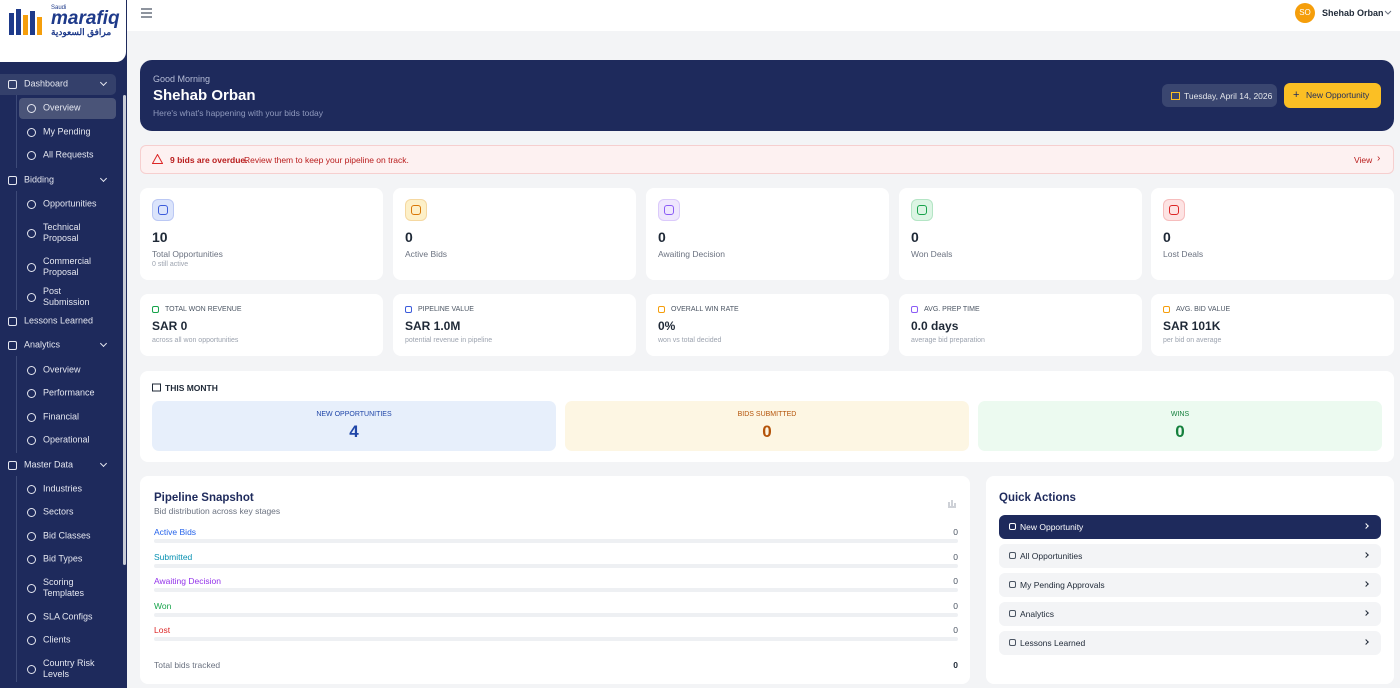 The image size is (1400, 688). What do you see at coordinates (66, 439) in the screenshot?
I see `nav-item: Operational` at bounding box center [66, 439].